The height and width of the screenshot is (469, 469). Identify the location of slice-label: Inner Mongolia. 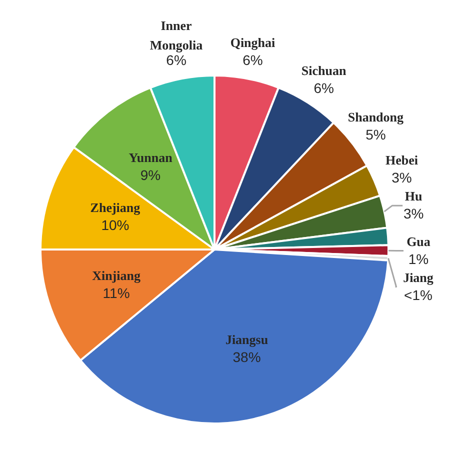
(177, 35).